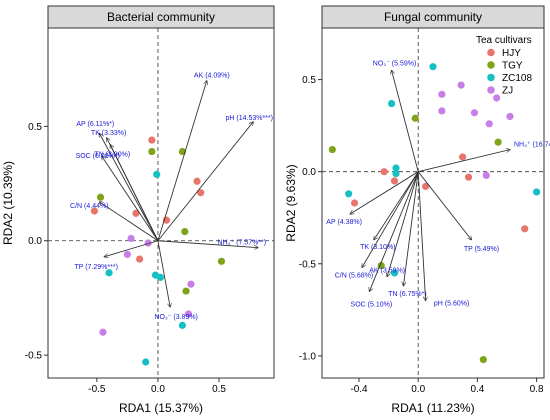 The height and width of the screenshot is (420, 550). Describe the element at coordinates (242, 243) in the screenshot. I see `bacterial-vector-label: NH₄⁺ (7.57%**)` at that location.